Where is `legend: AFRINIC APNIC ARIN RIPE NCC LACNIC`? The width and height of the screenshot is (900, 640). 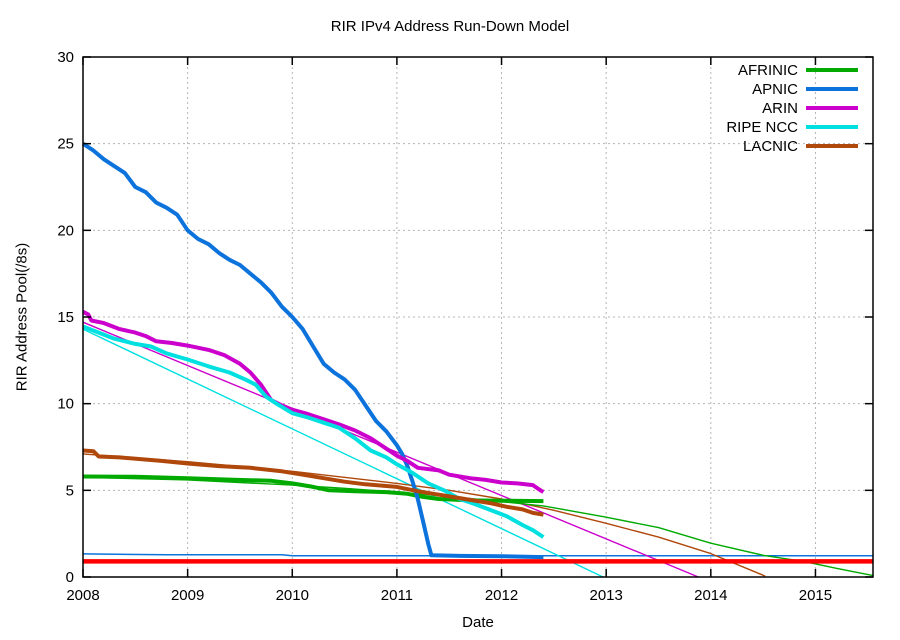
legend: AFRINIC APNIC ARIN RIPE NCC LACNIC is located at coordinates (792, 108).